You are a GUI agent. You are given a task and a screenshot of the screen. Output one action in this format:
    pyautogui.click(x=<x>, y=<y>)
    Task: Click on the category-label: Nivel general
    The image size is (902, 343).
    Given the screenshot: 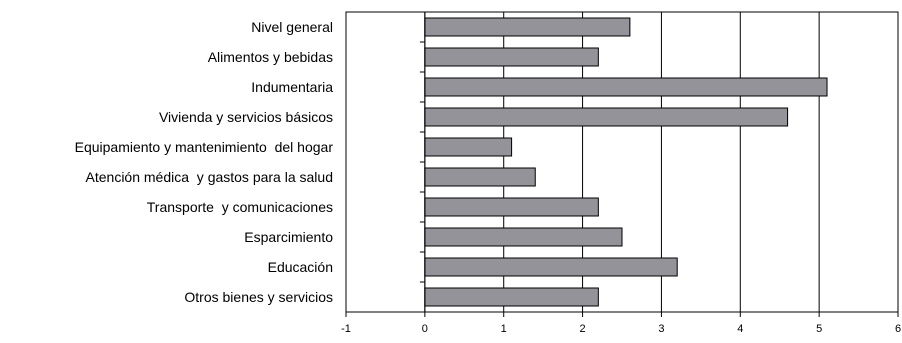 What is the action you would take?
    pyautogui.click(x=292, y=27)
    